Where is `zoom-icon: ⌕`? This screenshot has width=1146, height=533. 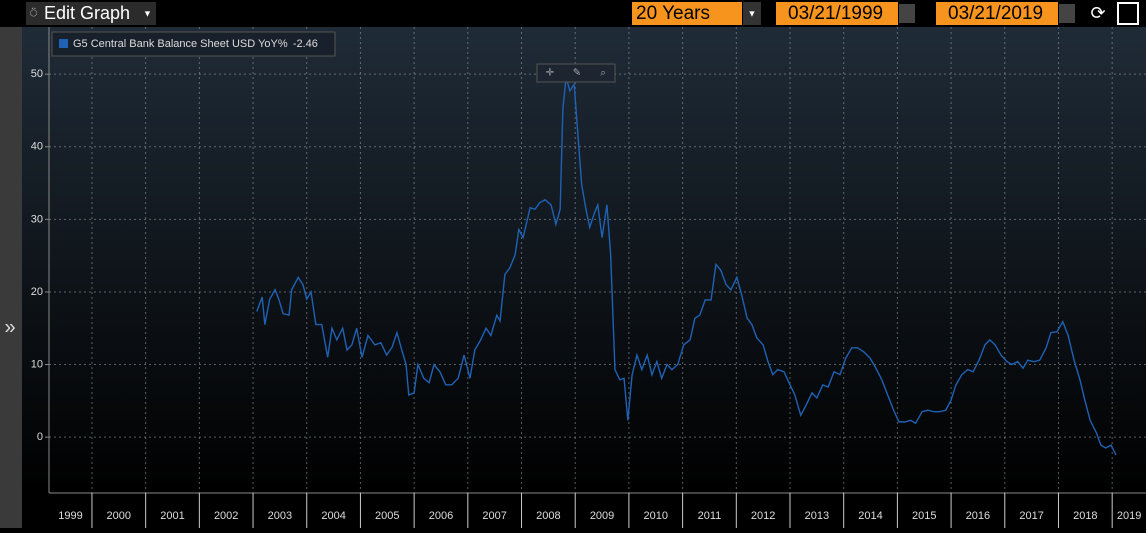 zoom-icon: ⌕ is located at coordinates (603, 73).